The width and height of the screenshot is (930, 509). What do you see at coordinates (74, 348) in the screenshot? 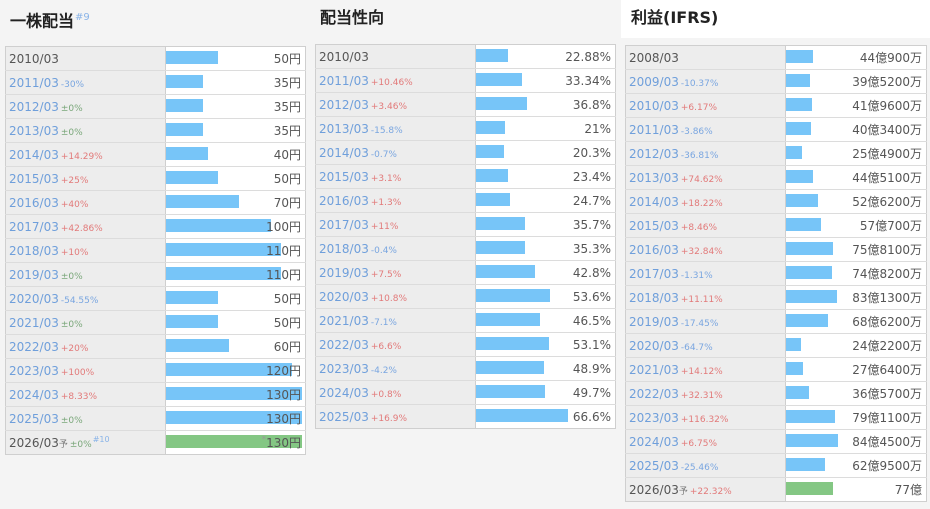
I see `change-label: +20%` at bounding box center [74, 348].